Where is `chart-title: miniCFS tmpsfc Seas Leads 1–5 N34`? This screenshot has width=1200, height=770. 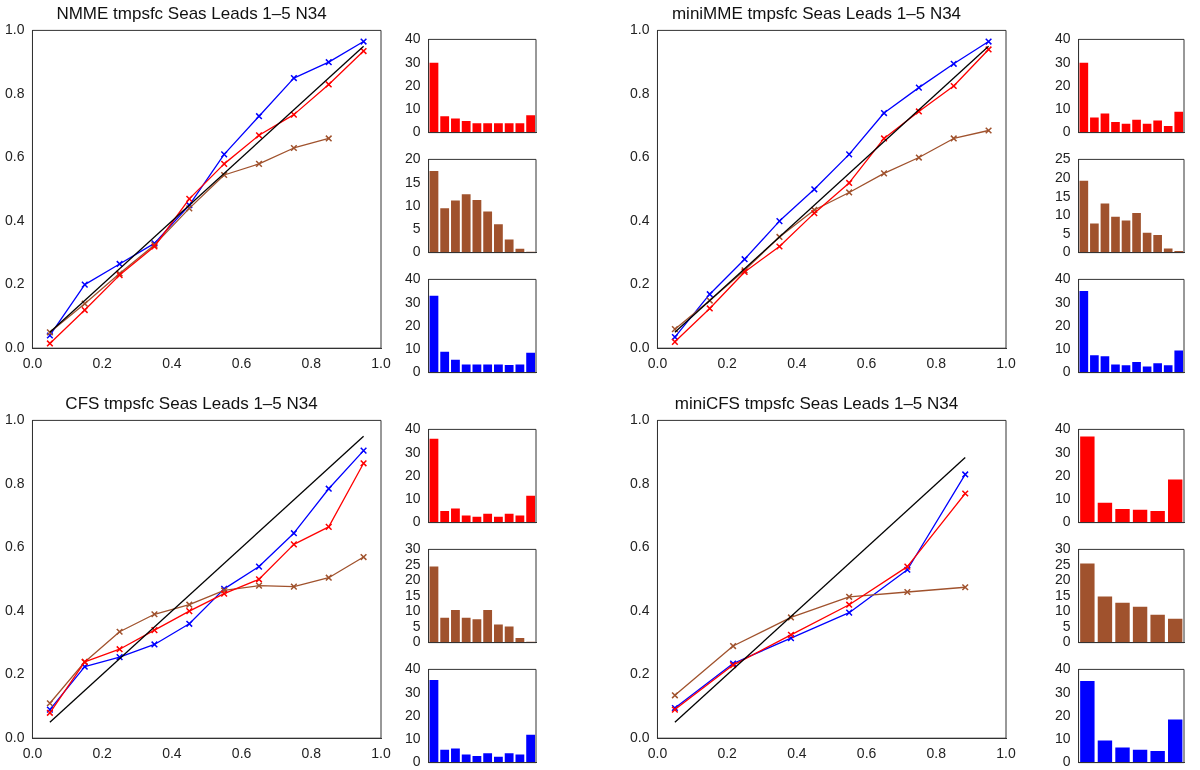
chart-title: miniCFS tmpsfc Seas Leads 1–5 N34 is located at coordinates (816, 403).